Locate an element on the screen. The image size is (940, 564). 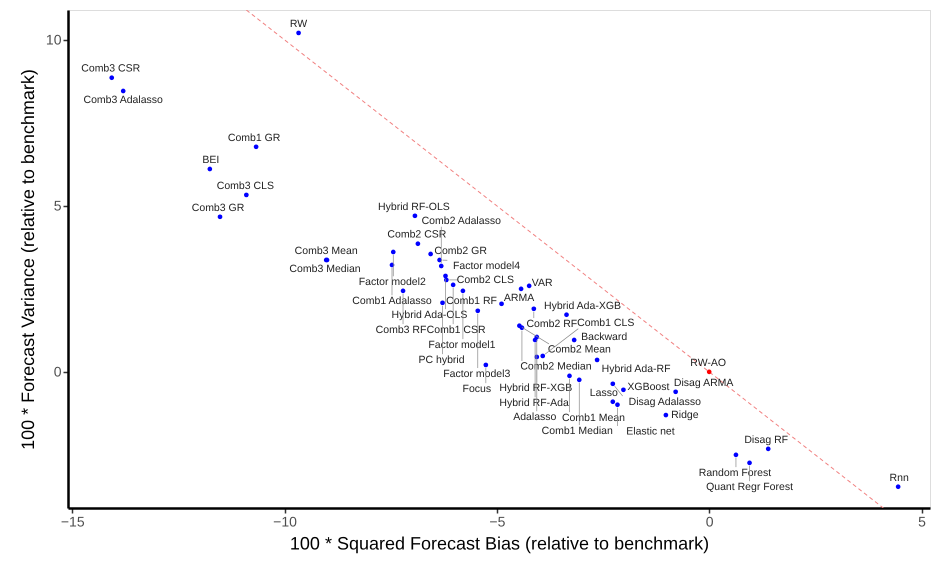
annotation: Ridge is located at coordinates (685, 415).